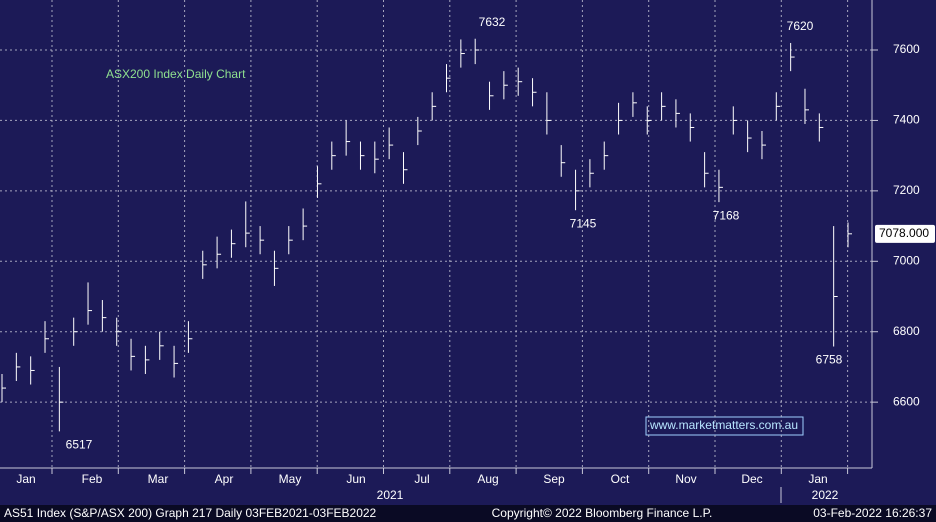  I want to click on last-price-box, so click(905, 233).